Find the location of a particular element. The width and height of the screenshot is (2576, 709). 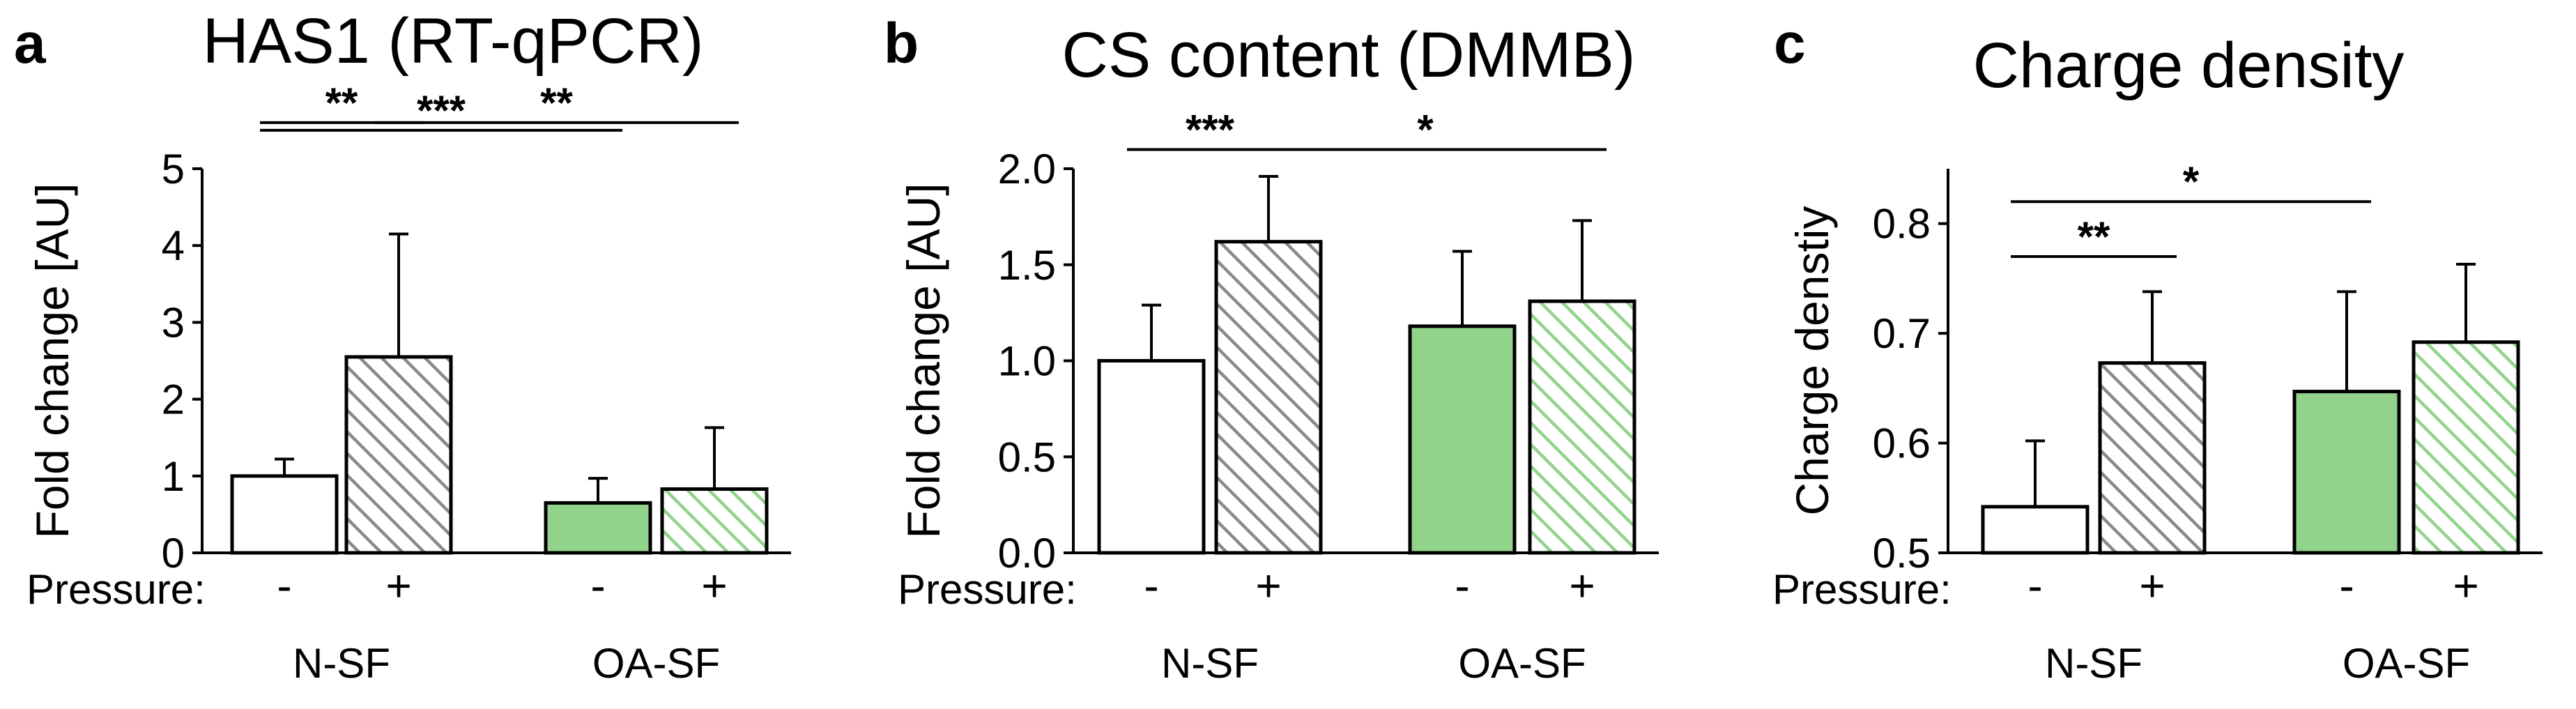

panel-letter: b is located at coordinates (901, 43).